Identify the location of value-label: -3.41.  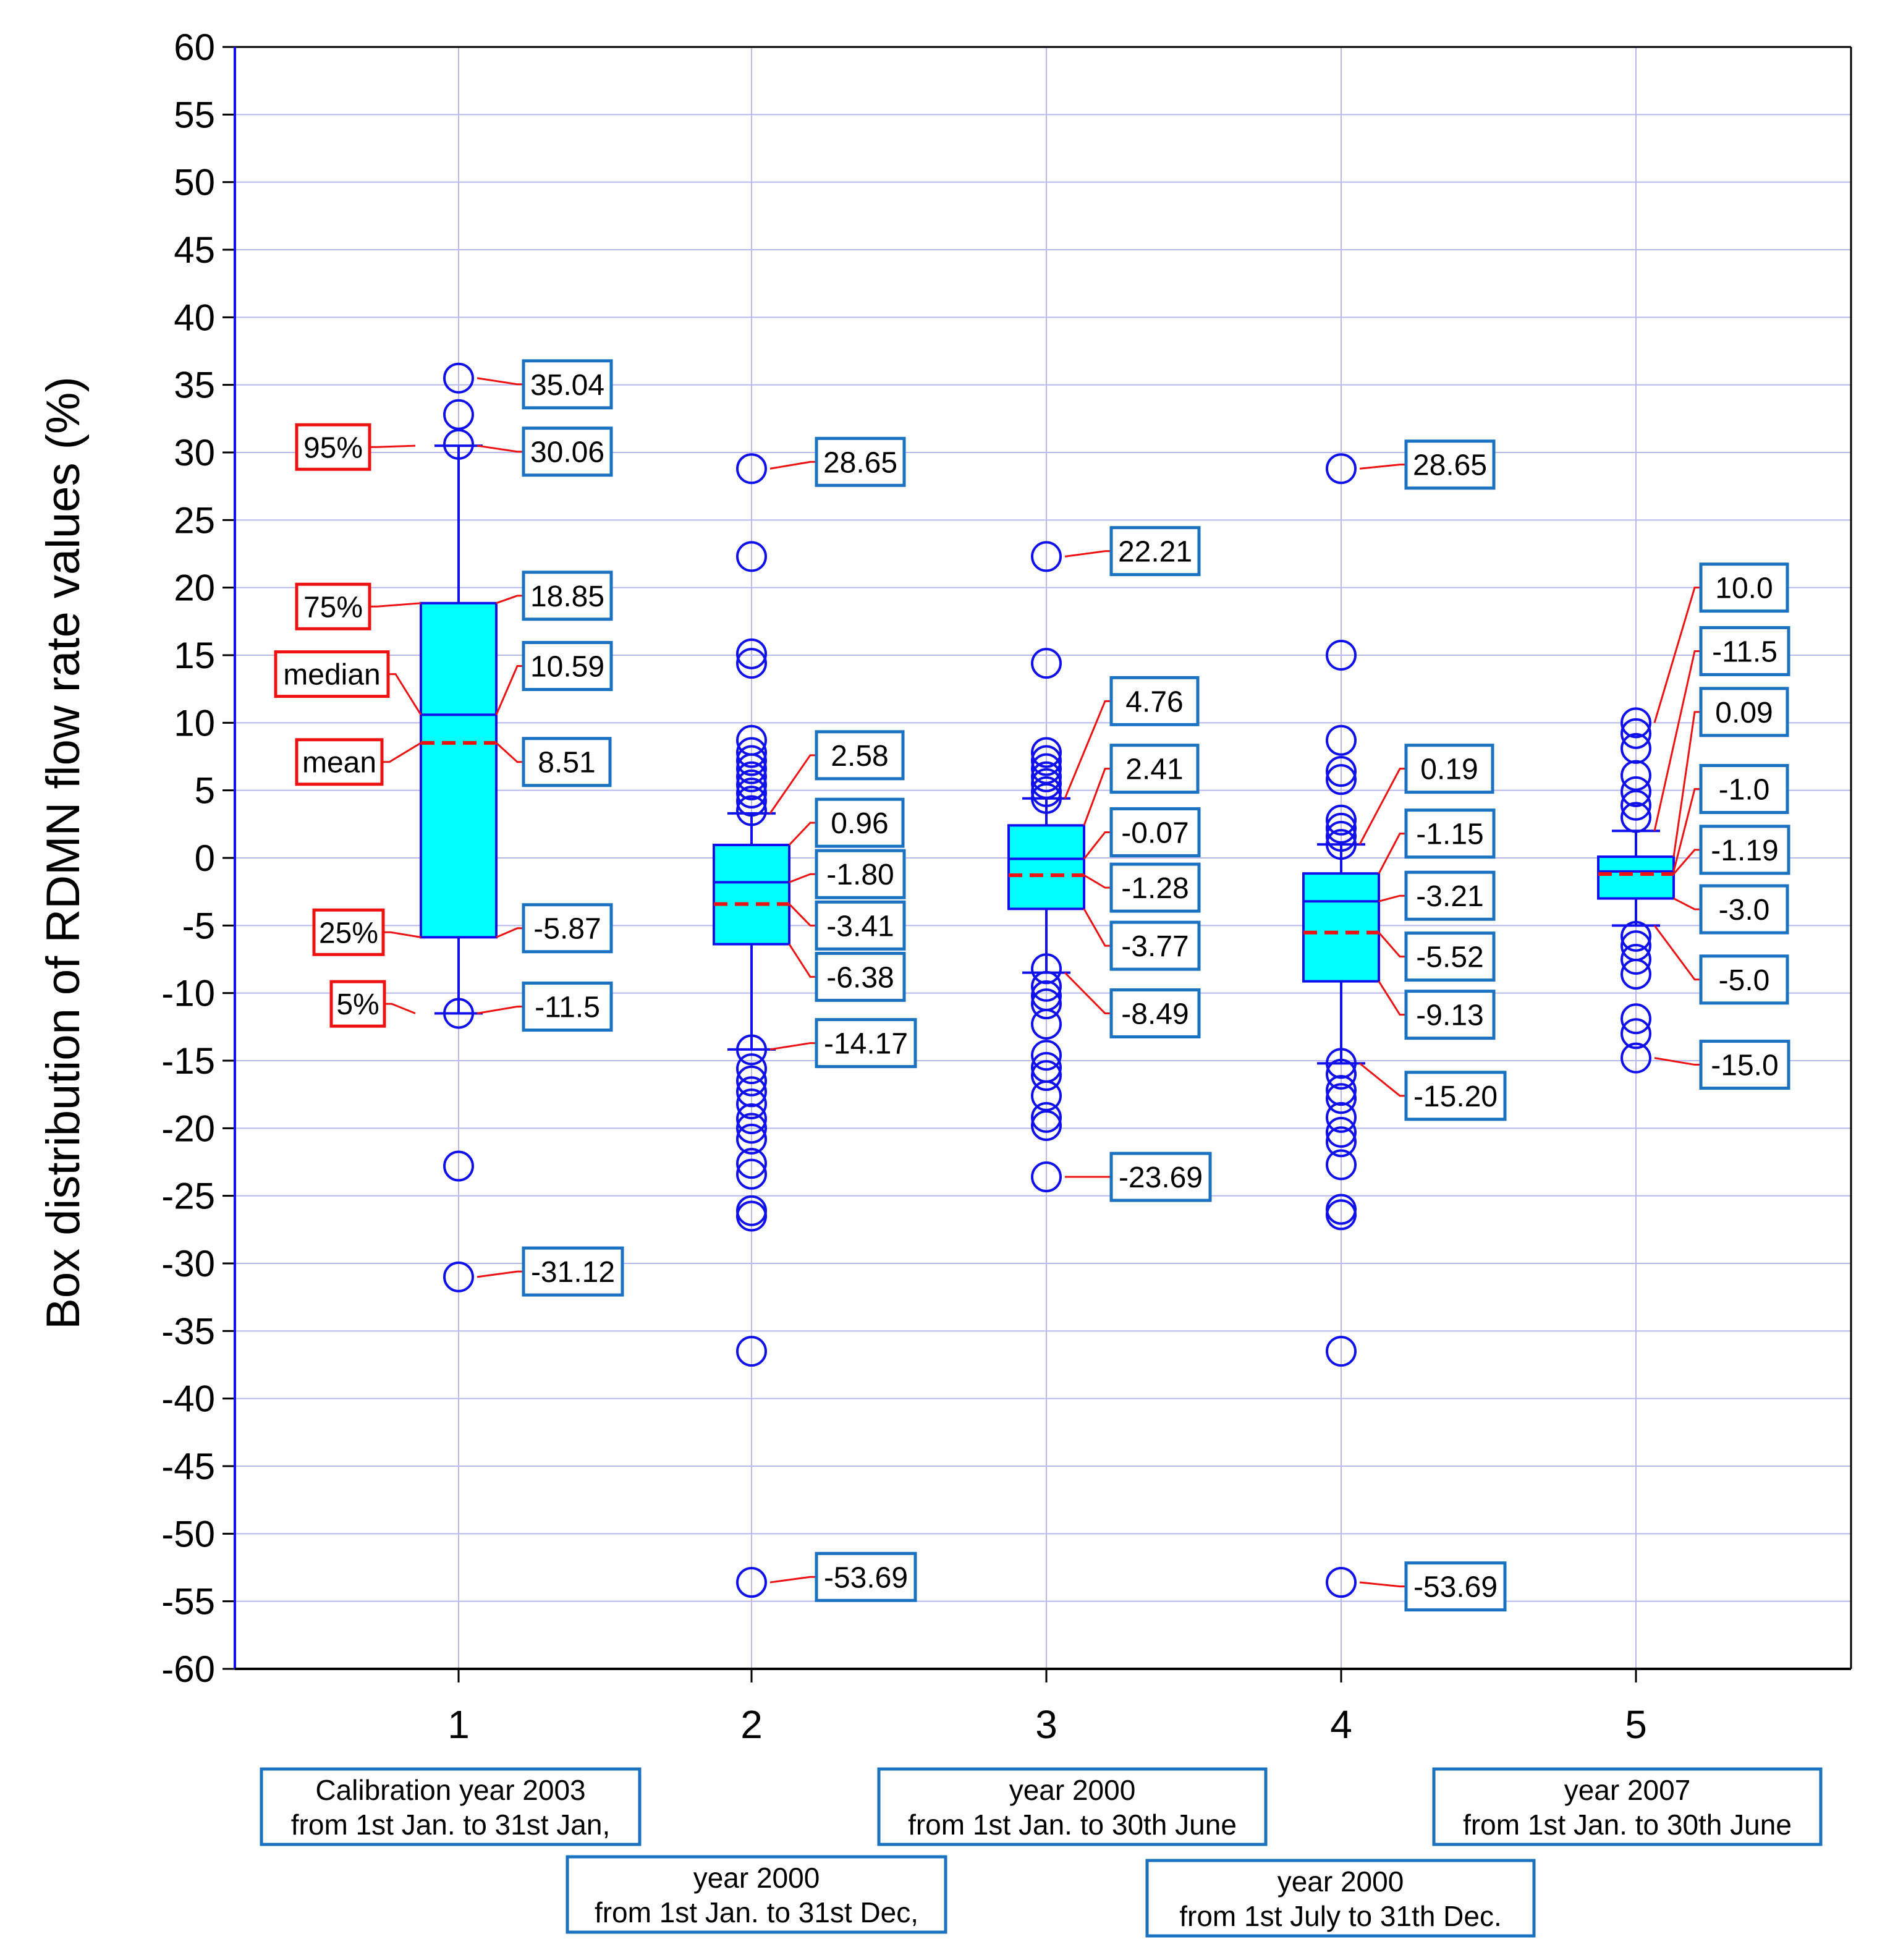
(860, 927).